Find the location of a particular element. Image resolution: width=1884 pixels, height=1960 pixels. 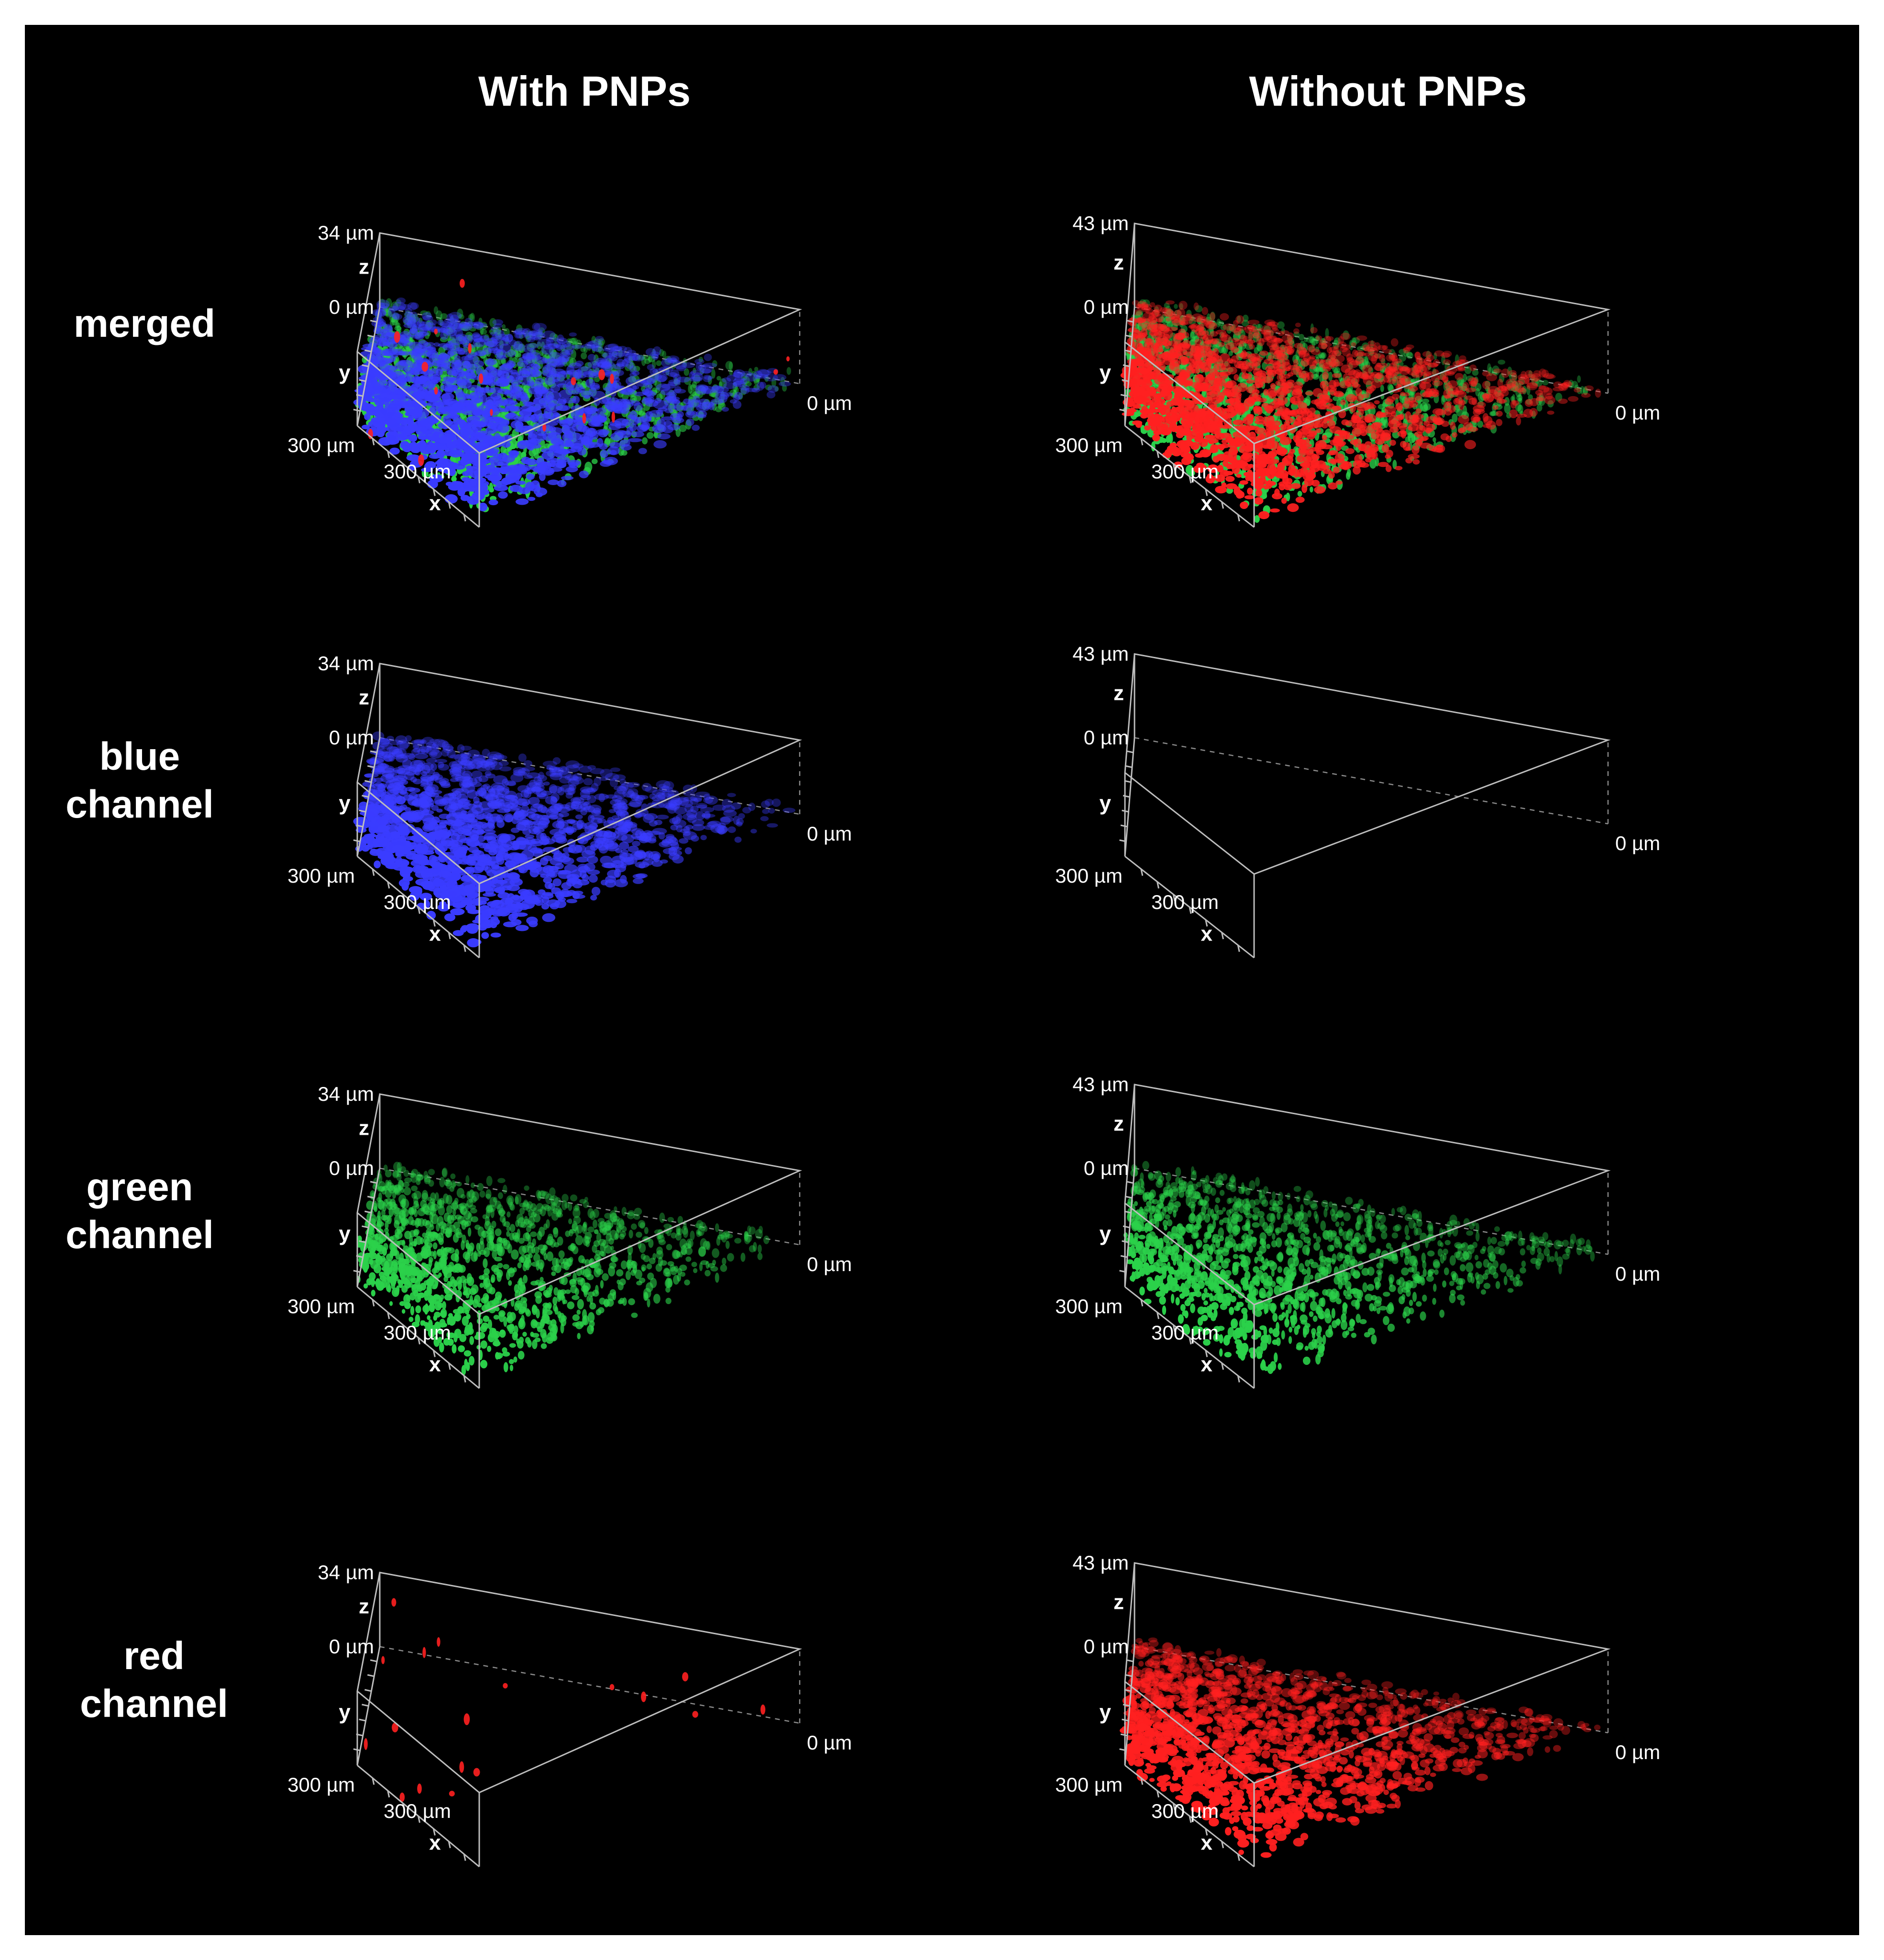

row-label-merged: merged is located at coordinates (144, 323).